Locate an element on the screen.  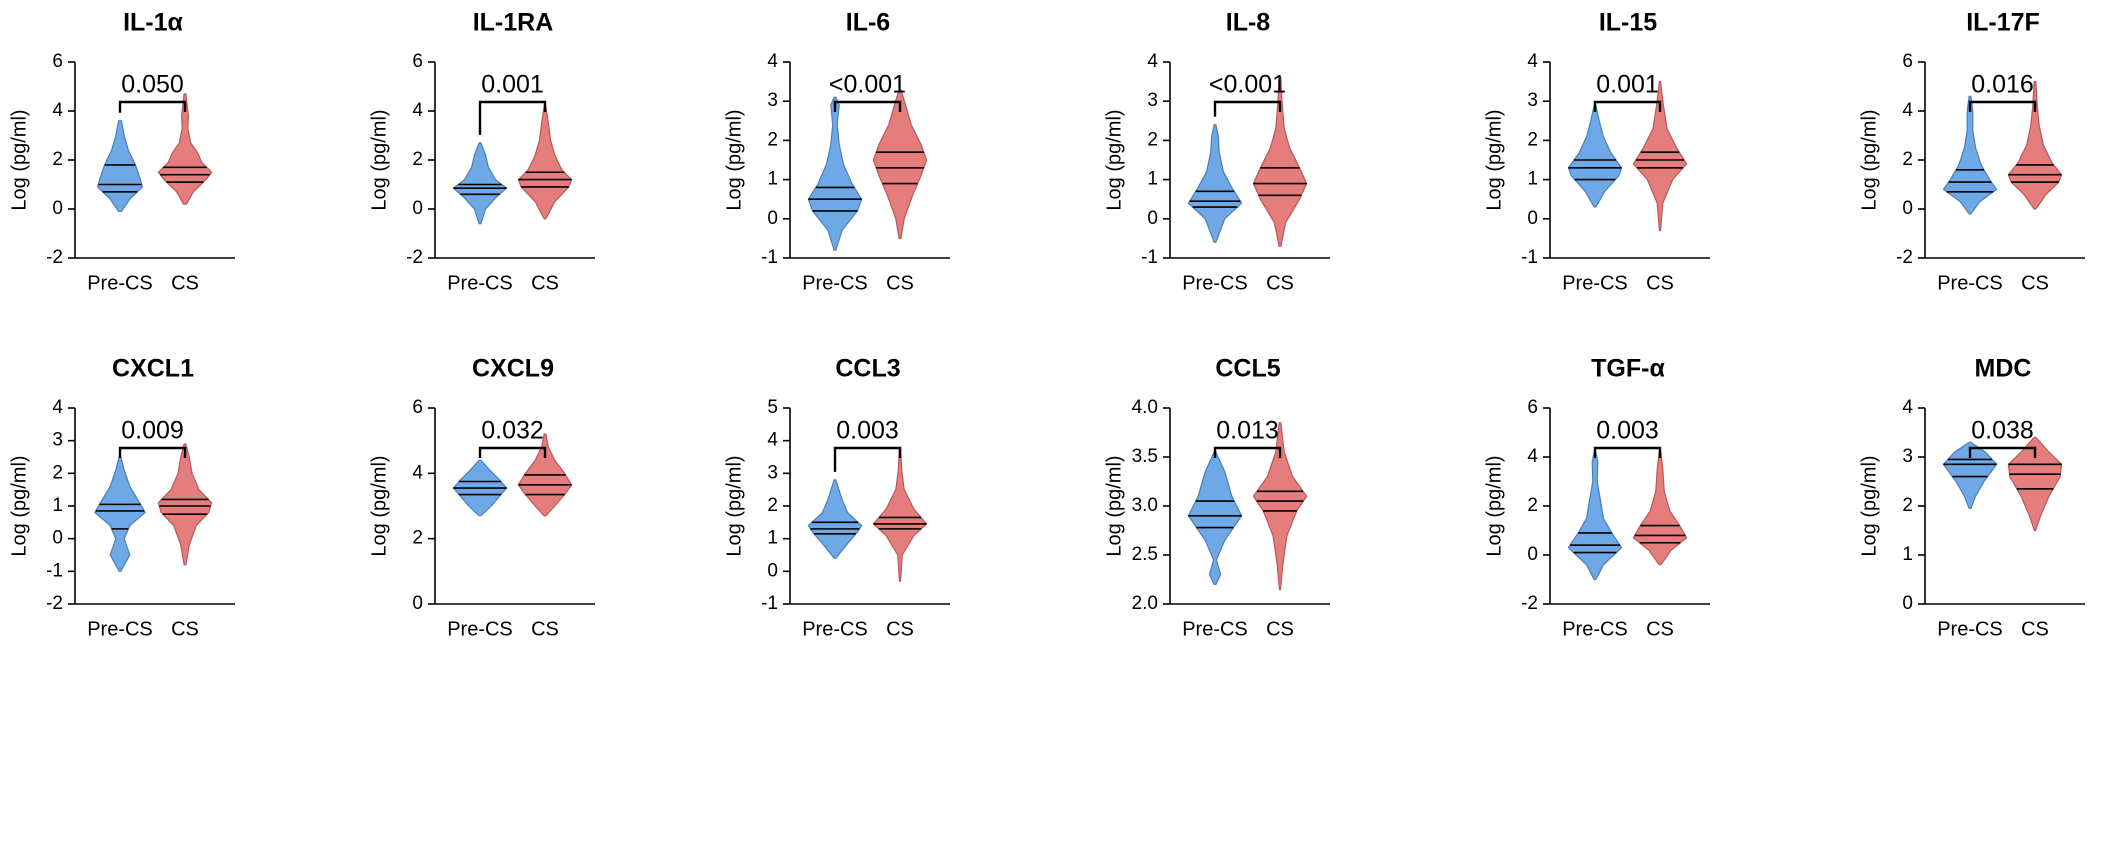
panel-title: IL-17F is located at coordinates (2003, 23).